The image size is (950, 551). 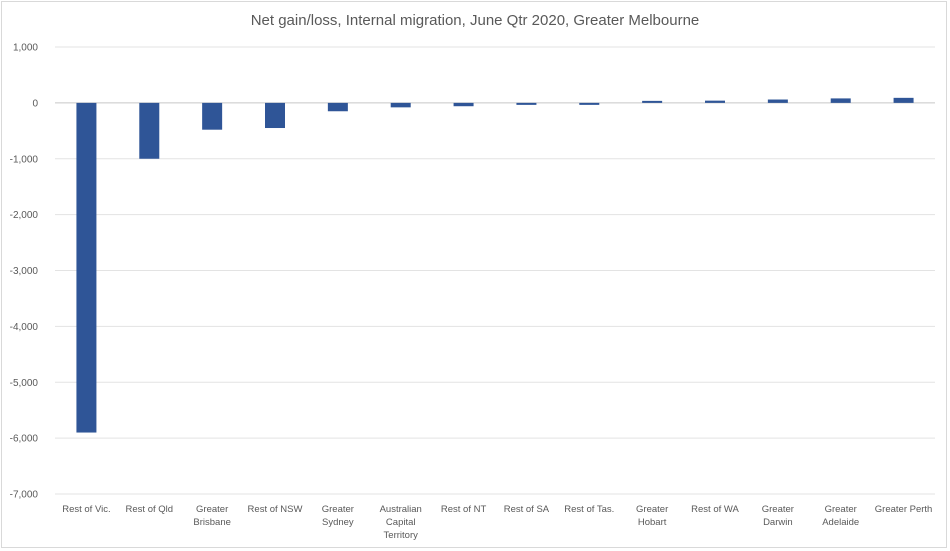 What do you see at coordinates (25, 48) in the screenshot?
I see `y-tick-label: 1,000` at bounding box center [25, 48].